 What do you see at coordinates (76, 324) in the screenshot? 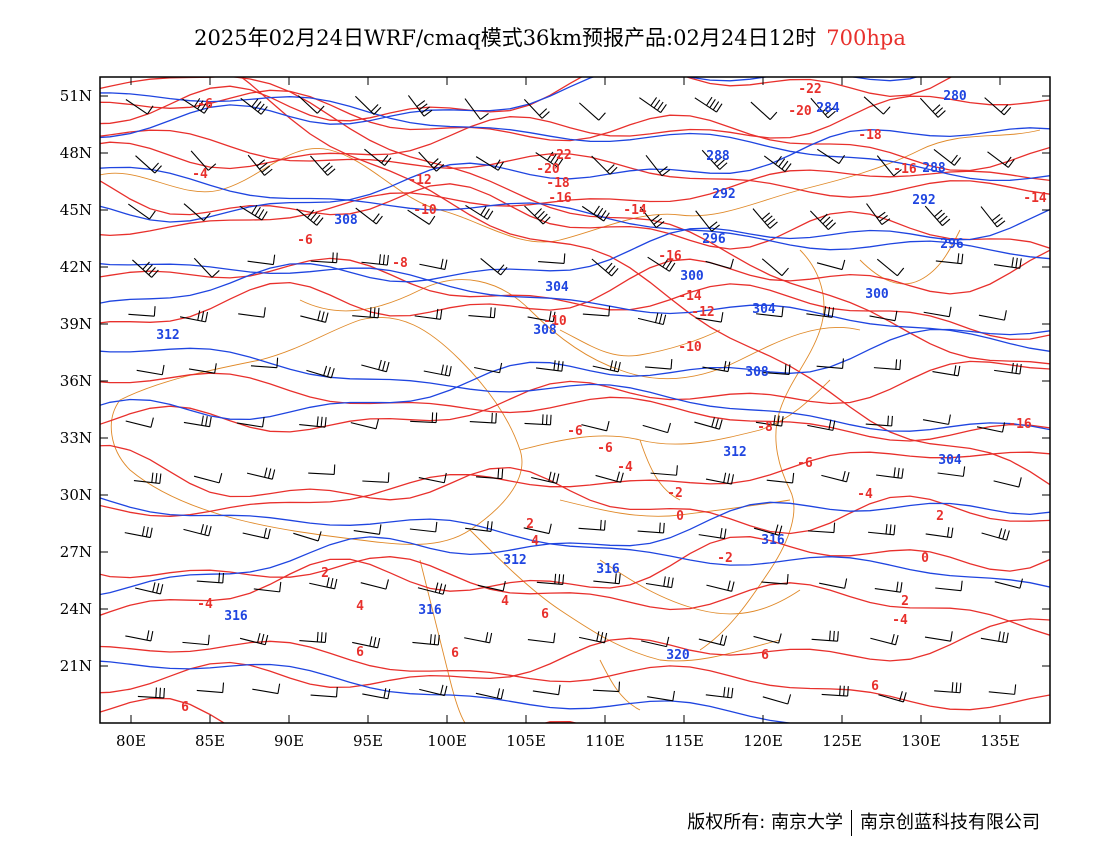
I see `lat-tick-label: 39N` at bounding box center [76, 324].